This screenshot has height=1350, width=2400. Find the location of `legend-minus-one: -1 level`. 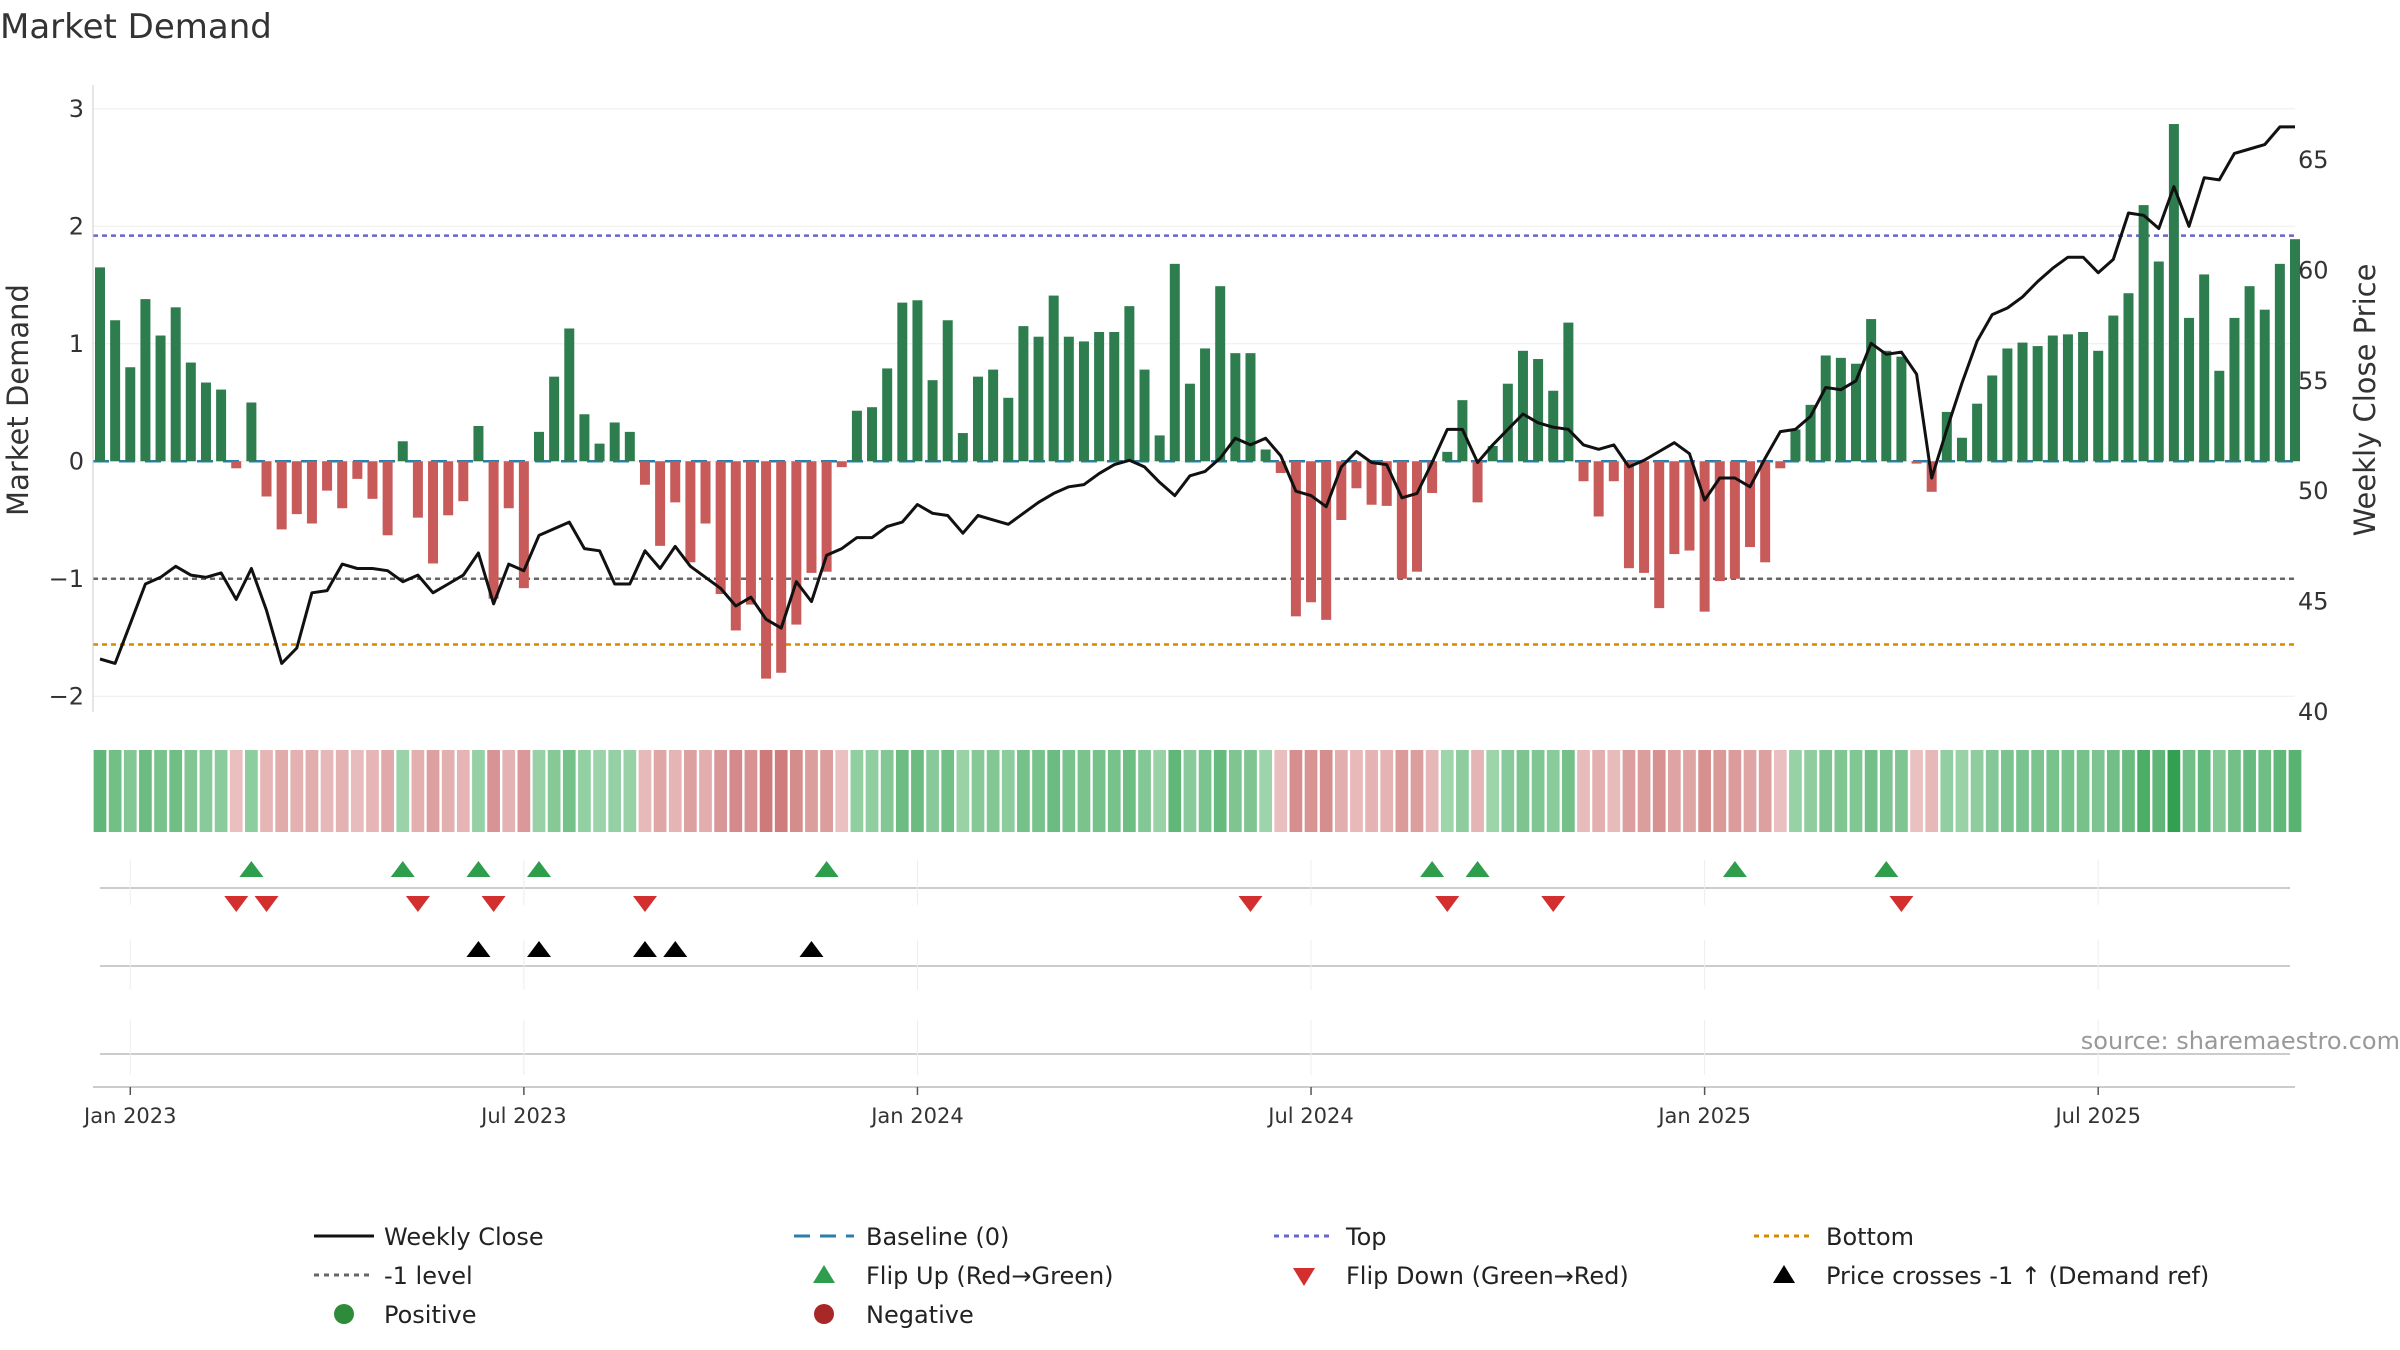

legend-minus-one: -1 level is located at coordinates (428, 1276).